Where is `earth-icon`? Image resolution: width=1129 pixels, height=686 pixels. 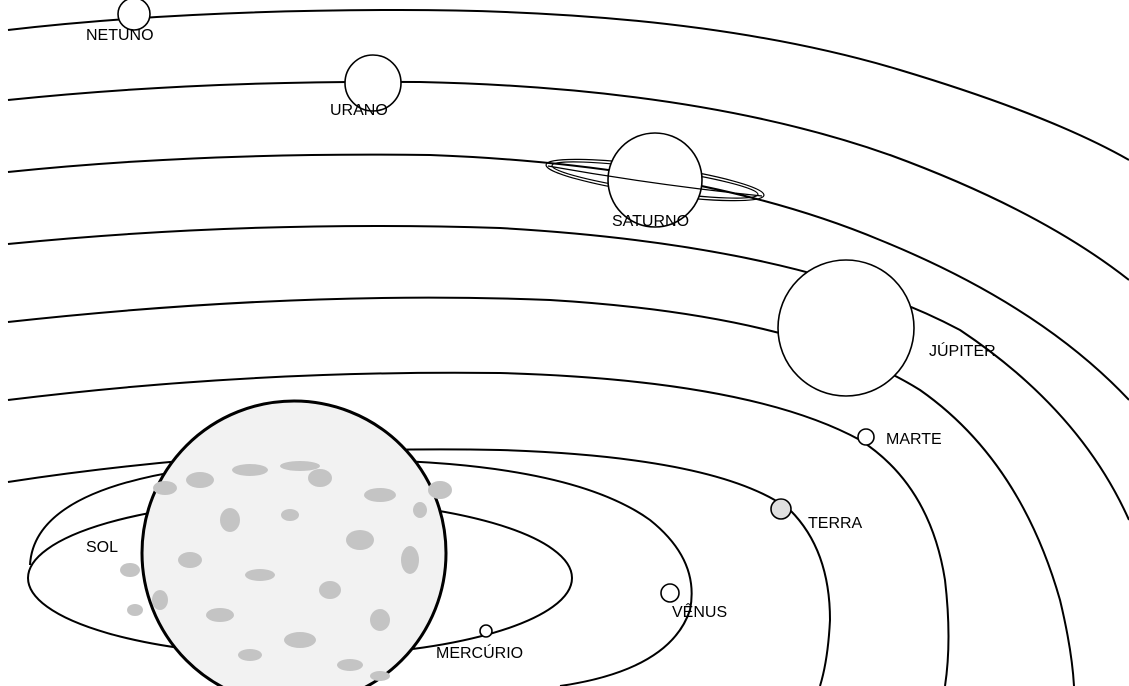 earth-icon is located at coordinates (781, 509).